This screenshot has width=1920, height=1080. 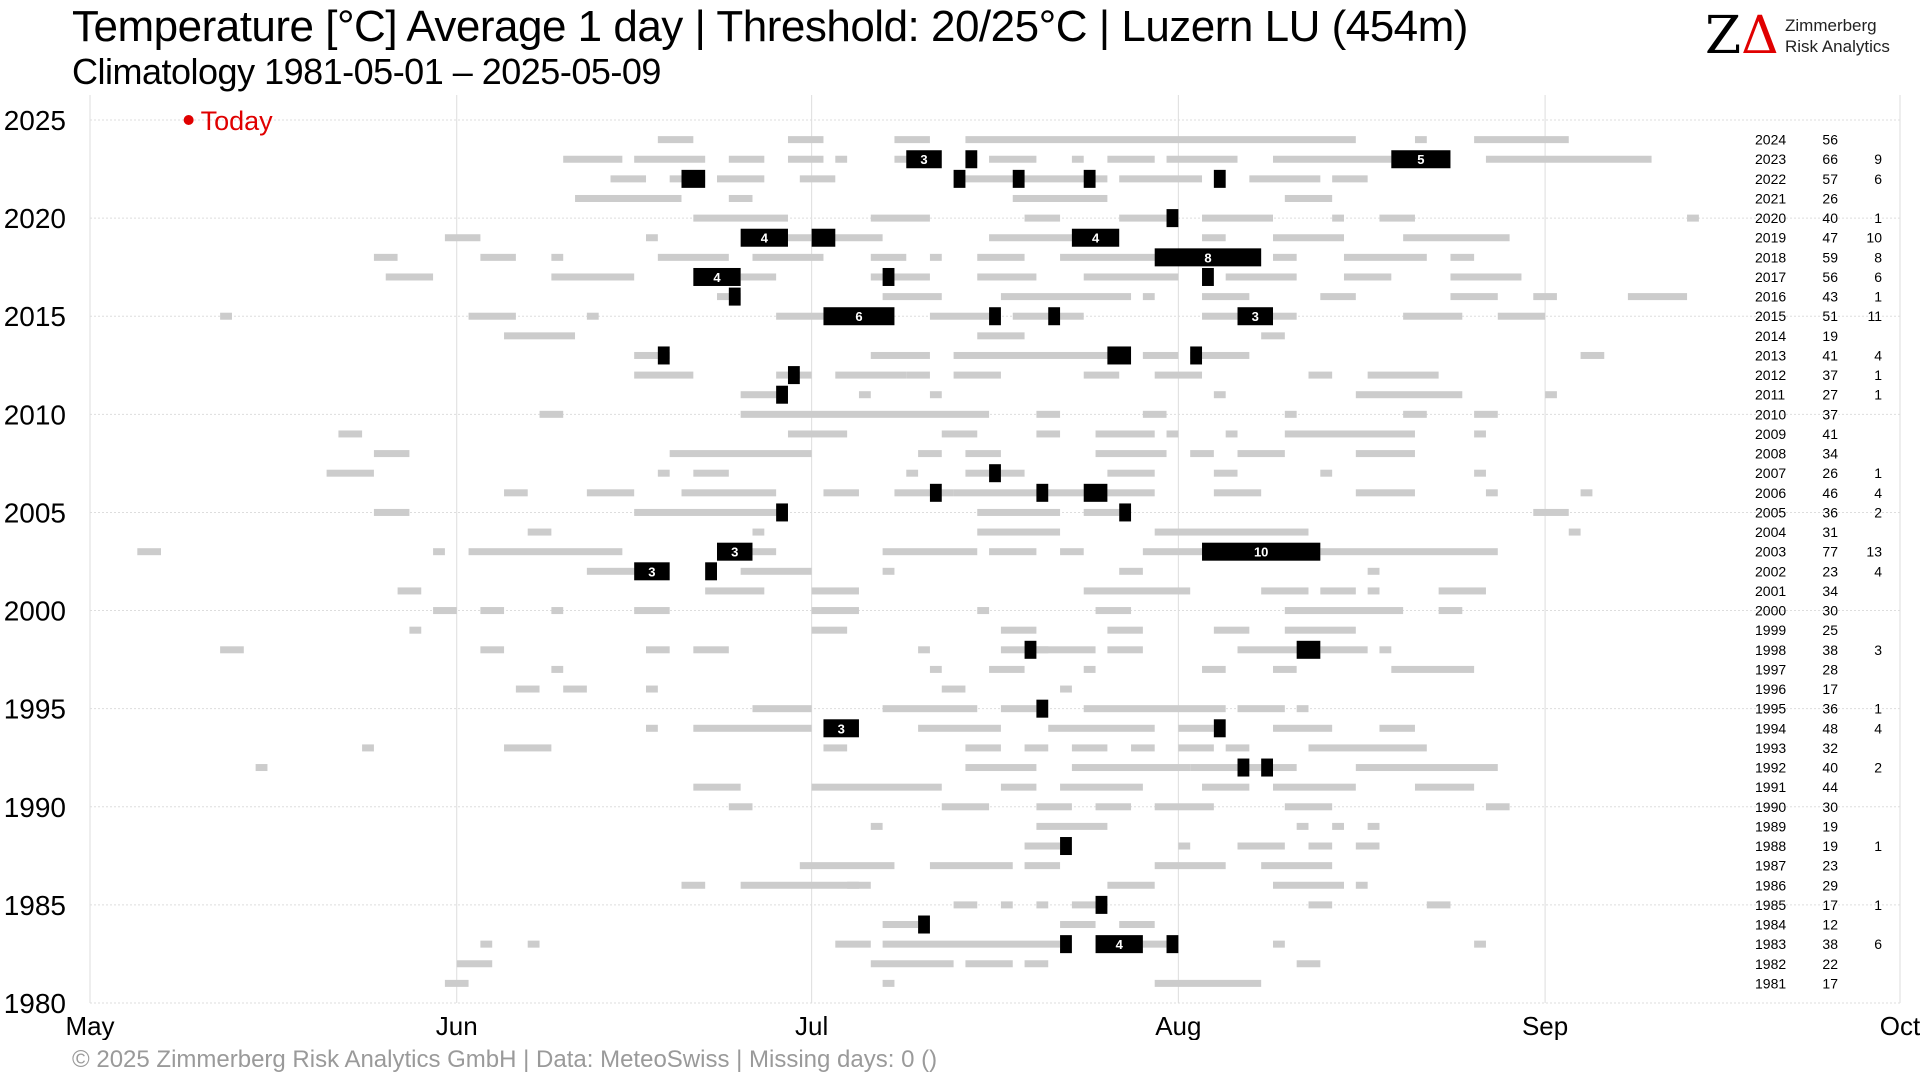 What do you see at coordinates (1830, 375) in the screenshot?
I see `table-days-above-20: 37` at bounding box center [1830, 375].